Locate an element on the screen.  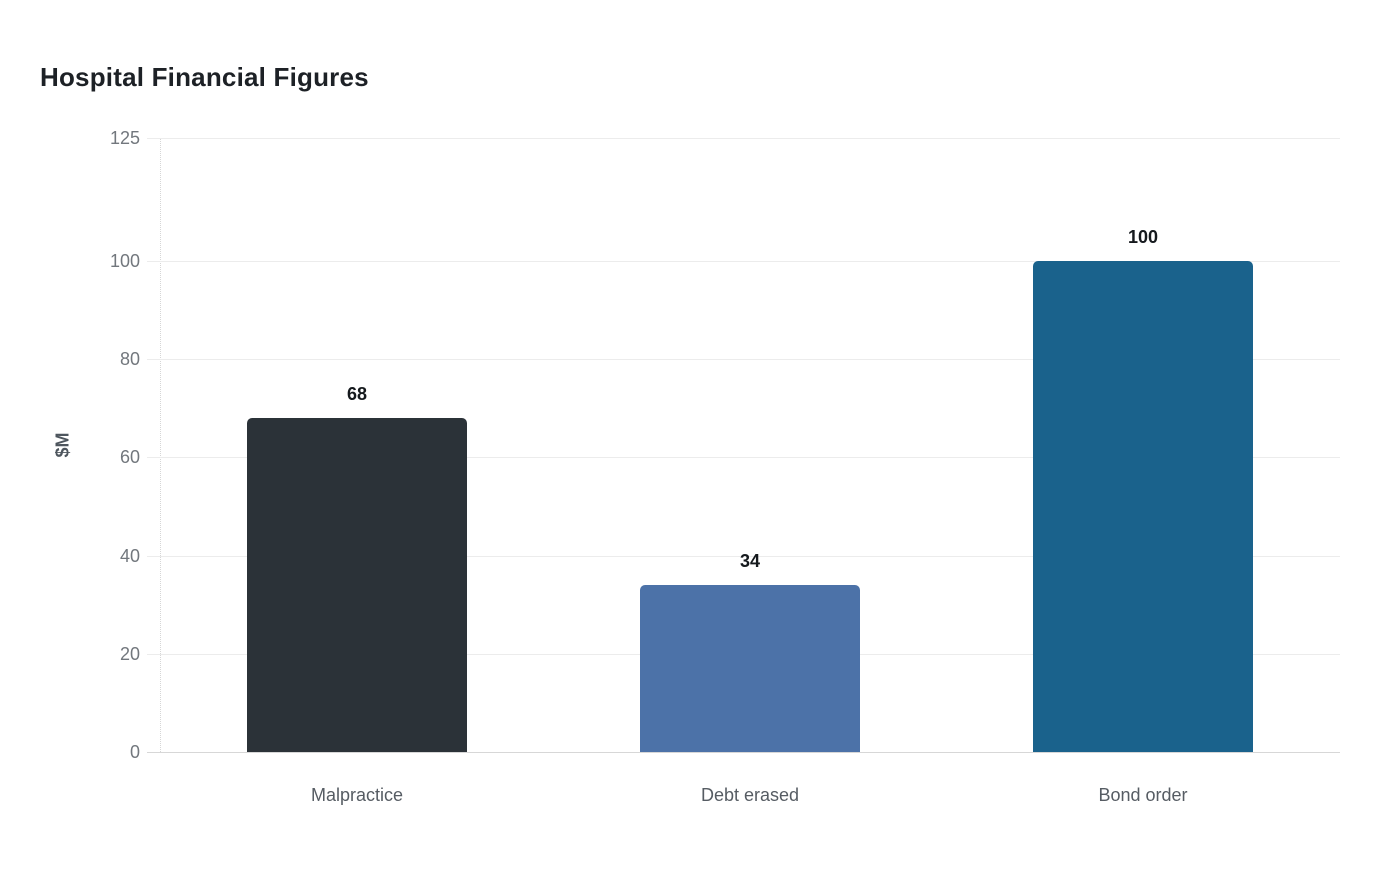
bar-value-label-debt-erased: 34 is located at coordinates (750, 561).